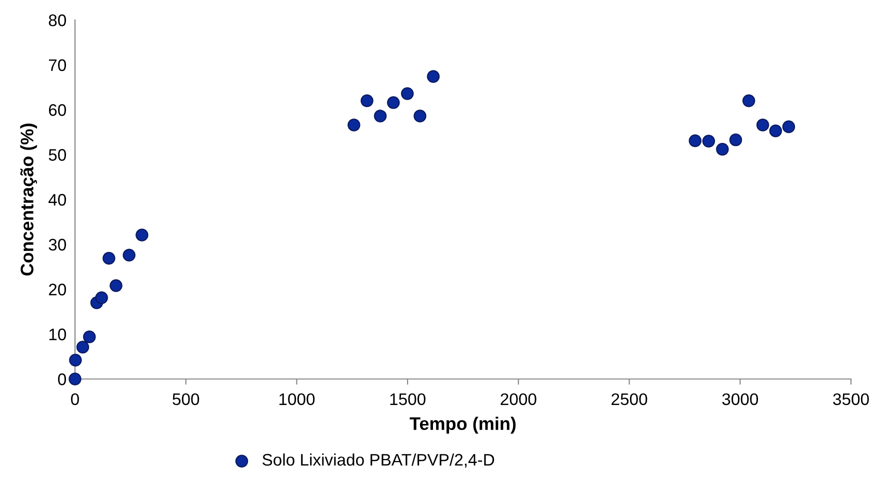  I want to click on y-tick-label: 0, so click(62, 379).